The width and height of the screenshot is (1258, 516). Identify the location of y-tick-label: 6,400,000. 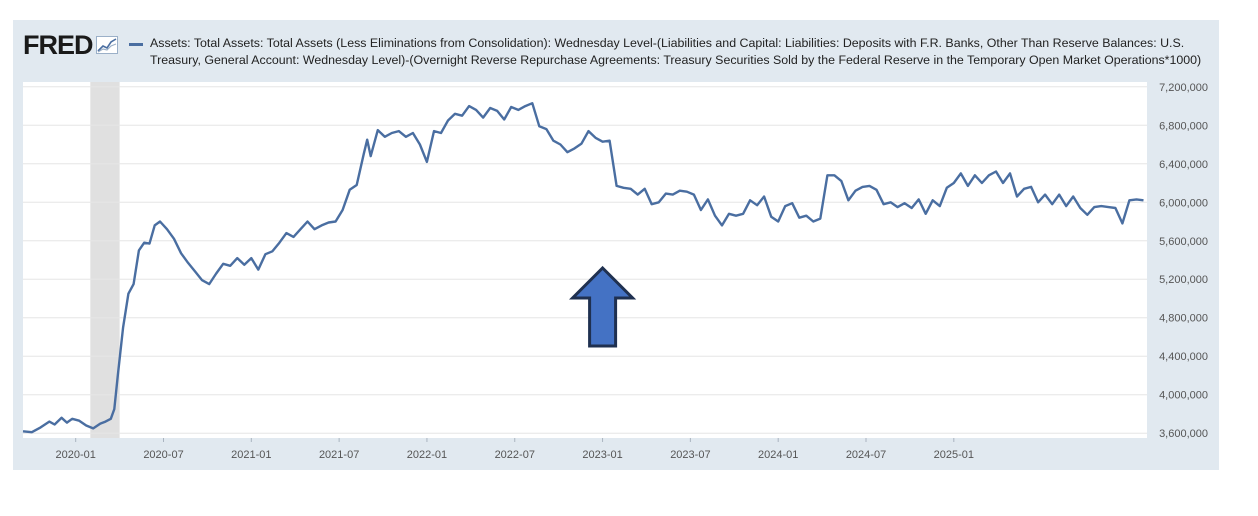
(1183, 165).